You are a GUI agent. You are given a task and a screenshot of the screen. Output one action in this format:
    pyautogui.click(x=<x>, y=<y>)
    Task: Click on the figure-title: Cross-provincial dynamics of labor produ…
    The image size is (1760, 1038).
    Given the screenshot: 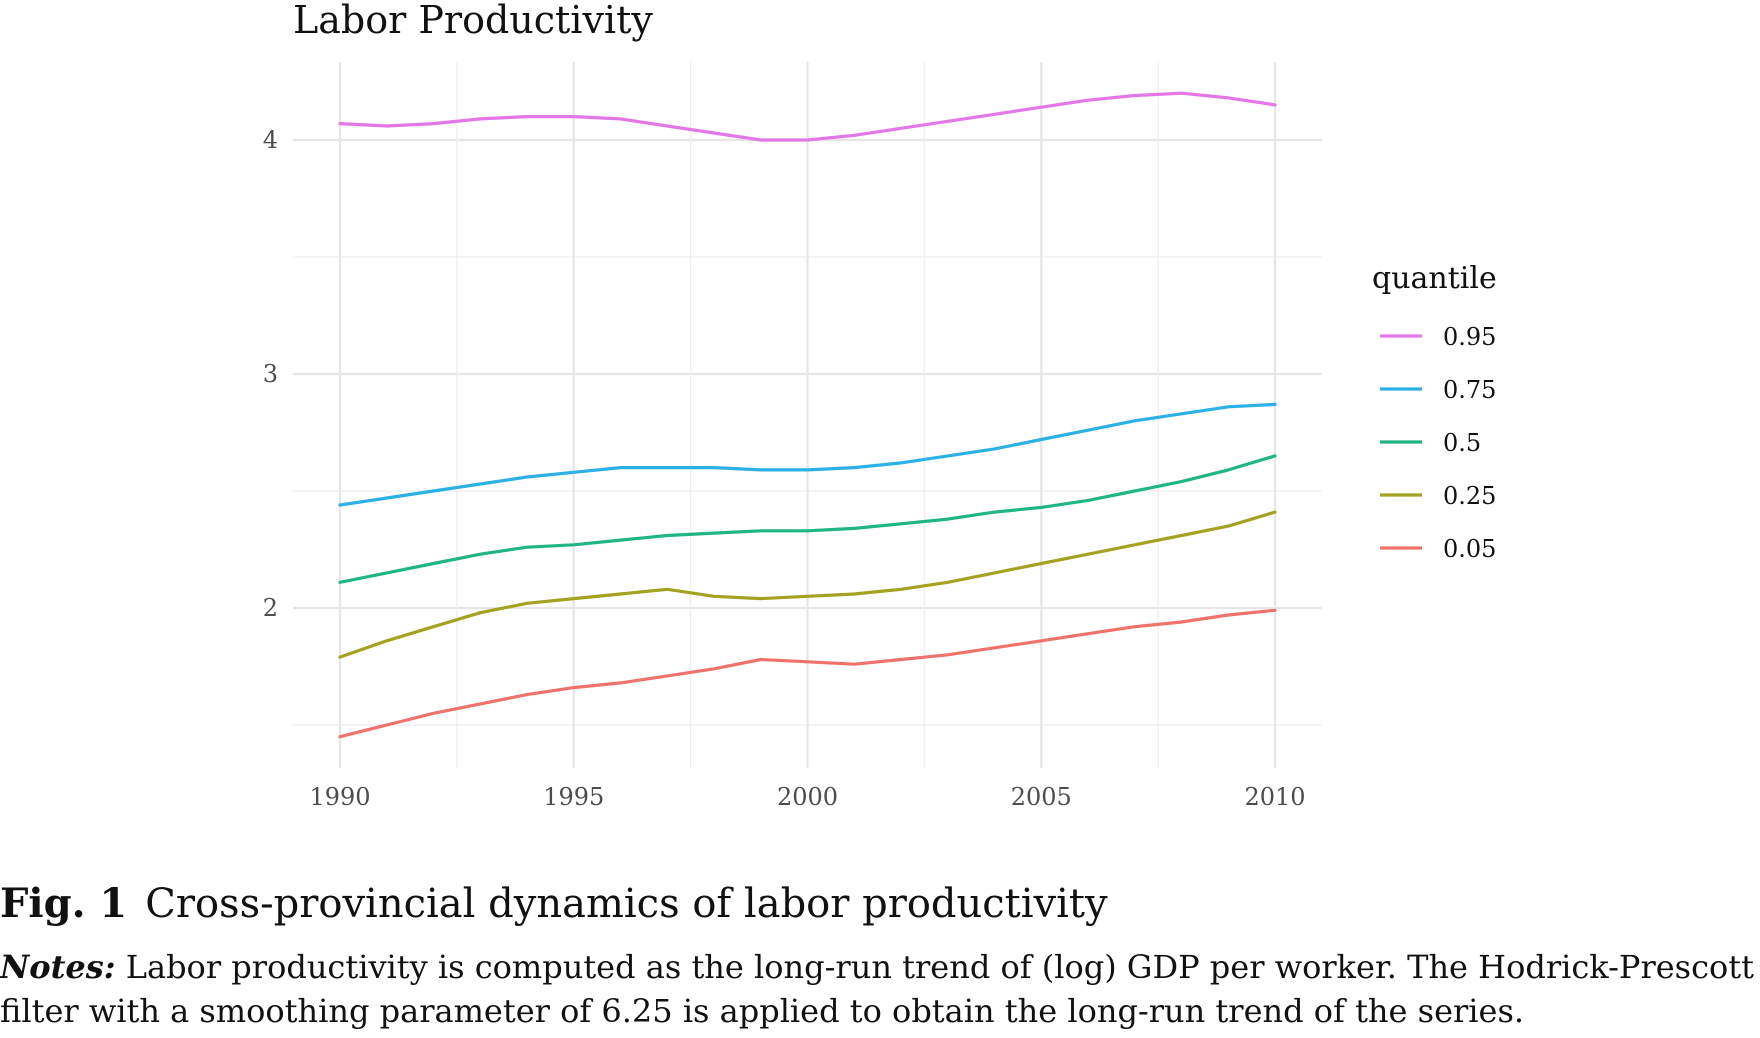 What is the action you would take?
    pyautogui.click(x=626, y=904)
    